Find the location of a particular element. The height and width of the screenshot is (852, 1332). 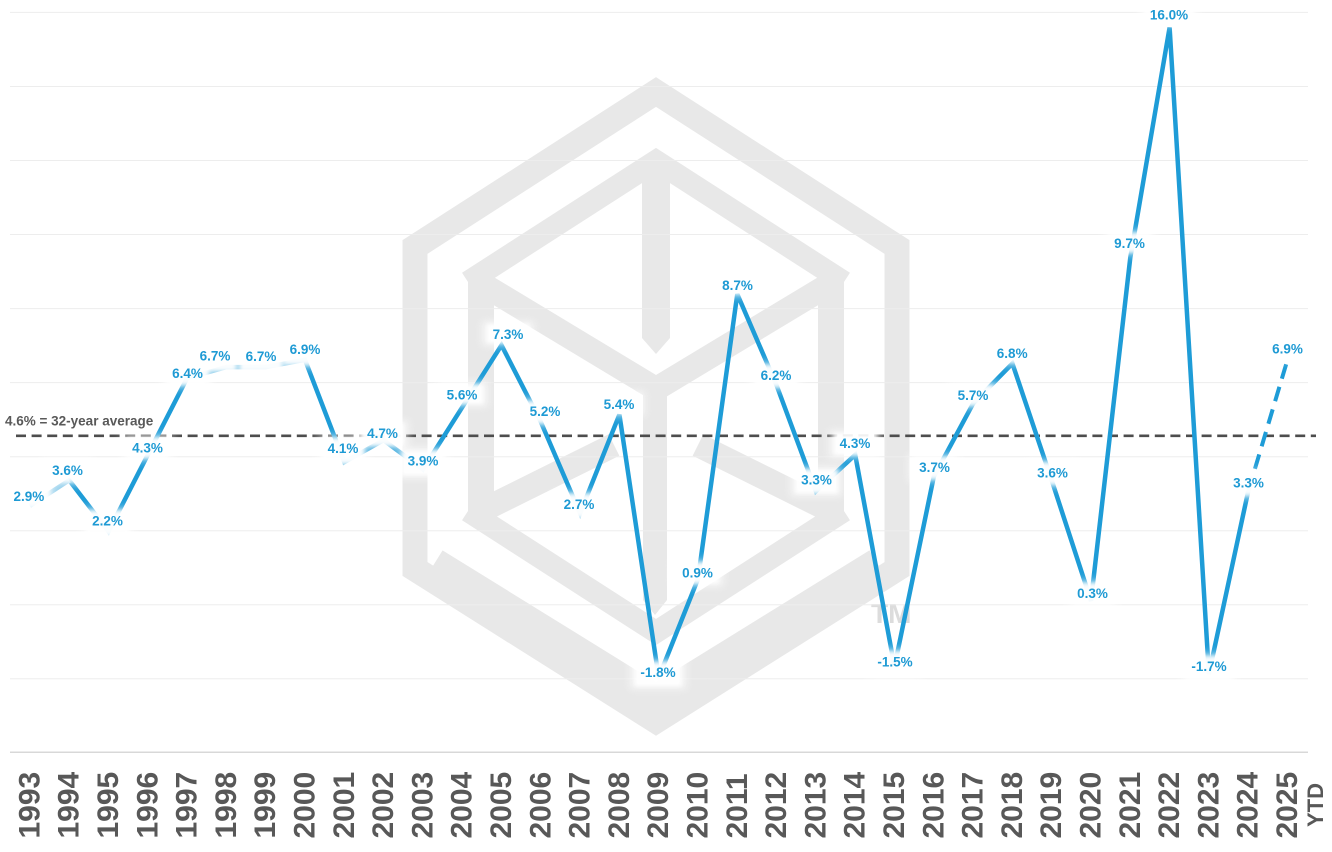

svg-text: 8.7% is located at coordinates (737, 285).